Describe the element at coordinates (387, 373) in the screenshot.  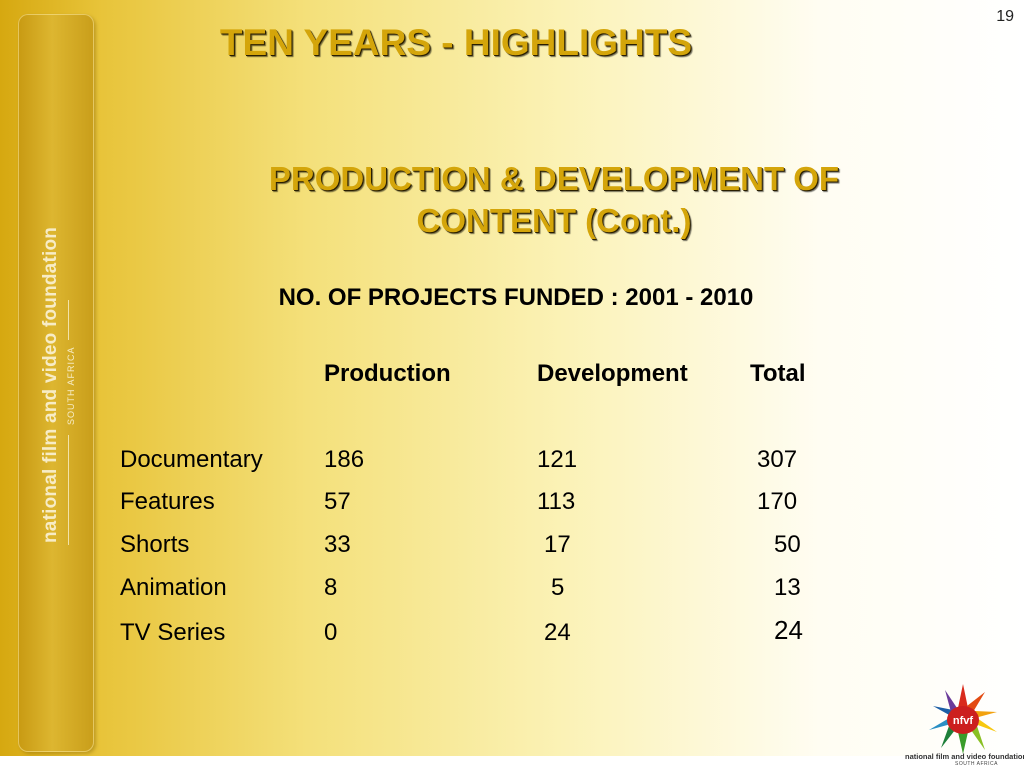
I see `column-header-production: Production` at that location.